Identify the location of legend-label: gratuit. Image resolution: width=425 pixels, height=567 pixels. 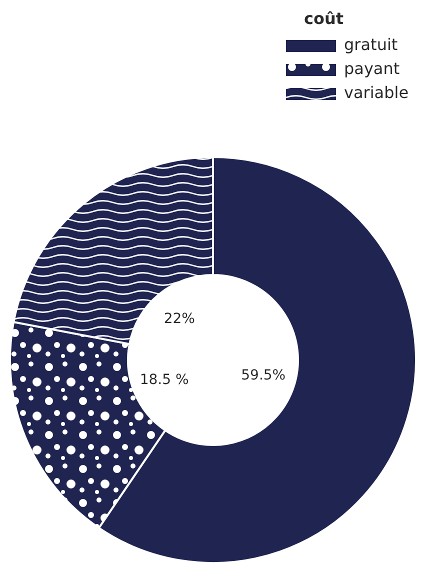
(371, 44).